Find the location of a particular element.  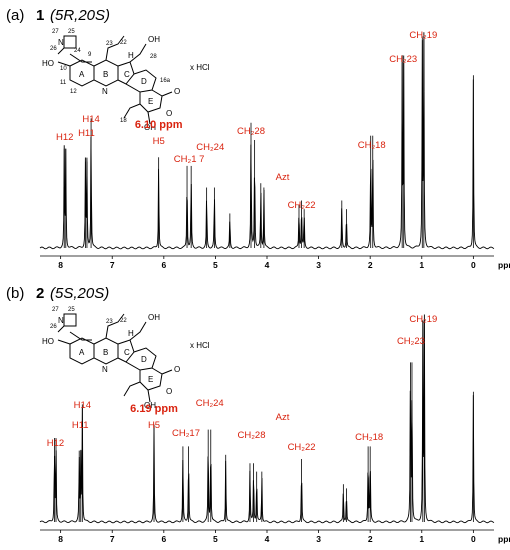

atom-label: 10 is located at coordinates (63, 69).